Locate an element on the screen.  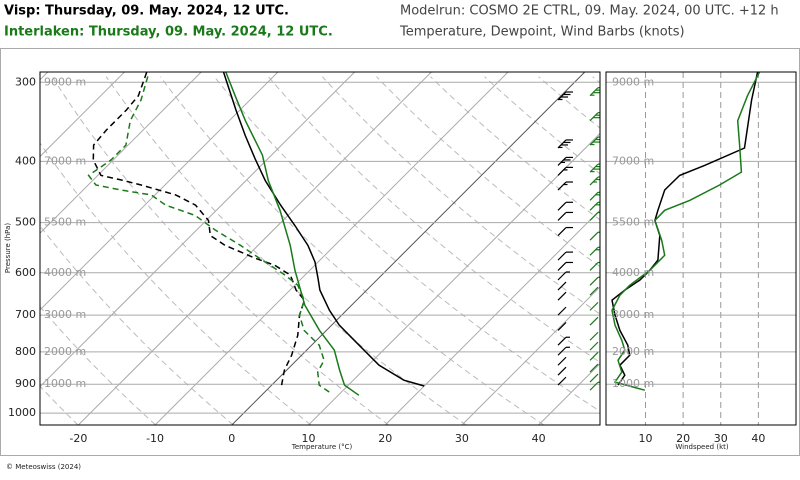
height-label: 4000 m is located at coordinates (65, 272).